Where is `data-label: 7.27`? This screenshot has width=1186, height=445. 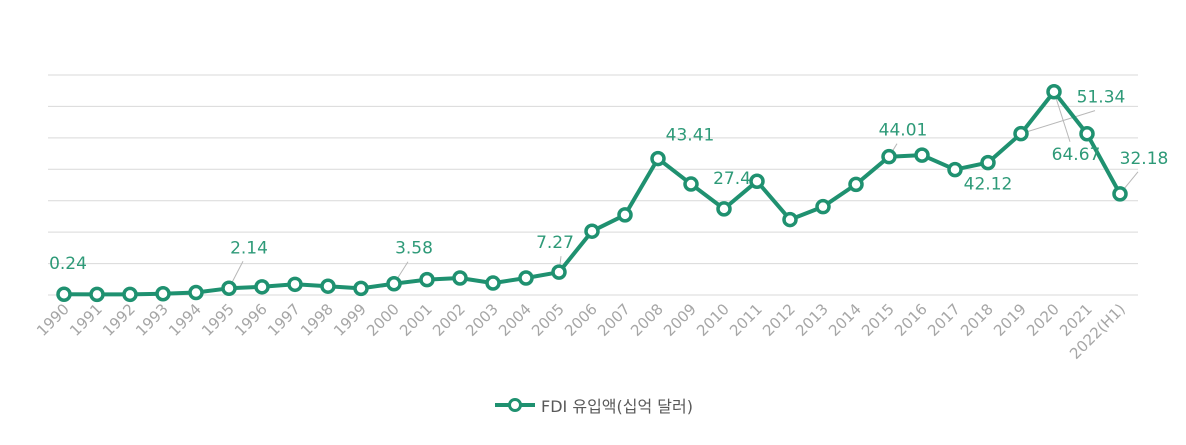
data-label: 7.27 is located at coordinates (555, 243).